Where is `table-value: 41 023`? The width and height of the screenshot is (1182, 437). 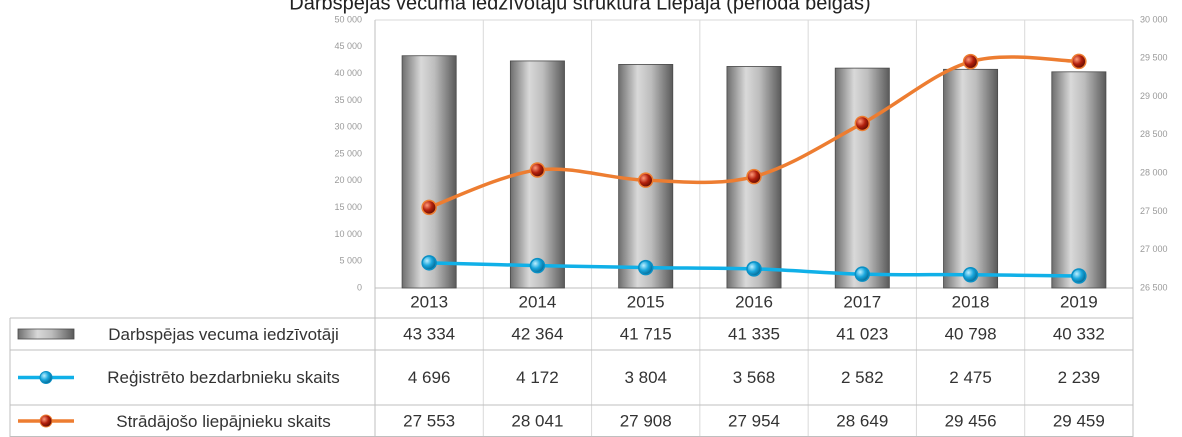 table-value: 41 023 is located at coordinates (862, 333).